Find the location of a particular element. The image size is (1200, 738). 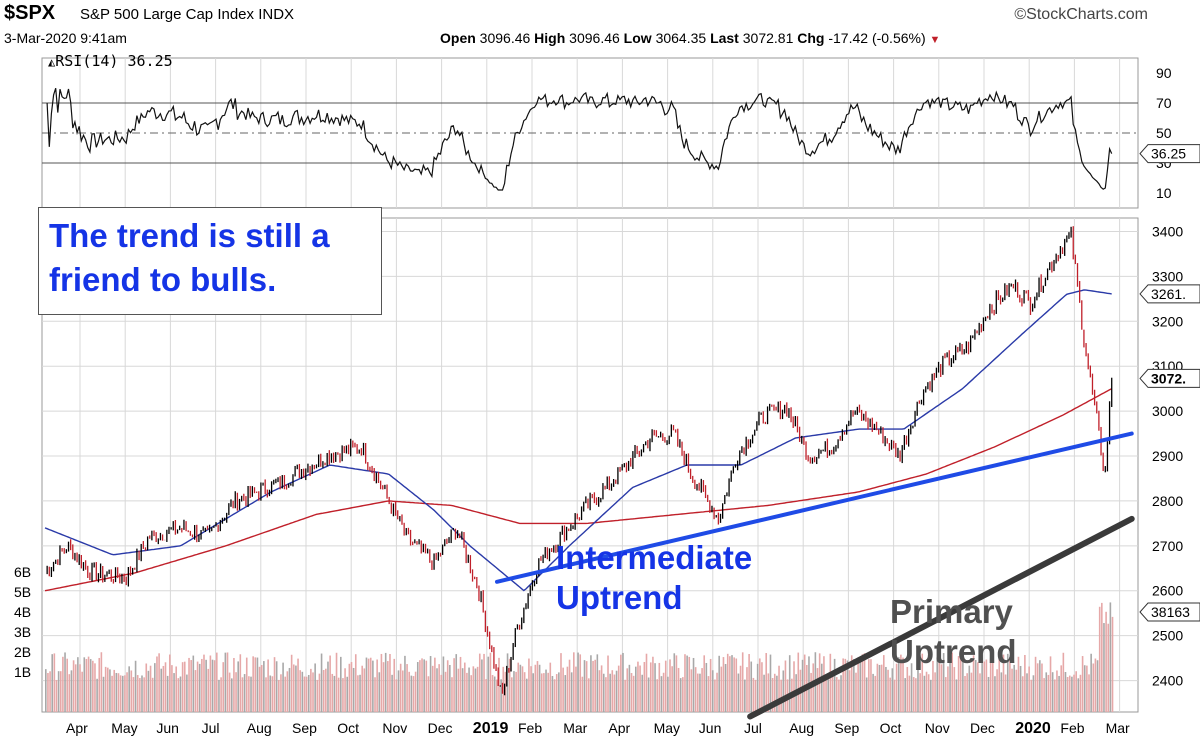

primary-trendline is located at coordinates (941, 617).